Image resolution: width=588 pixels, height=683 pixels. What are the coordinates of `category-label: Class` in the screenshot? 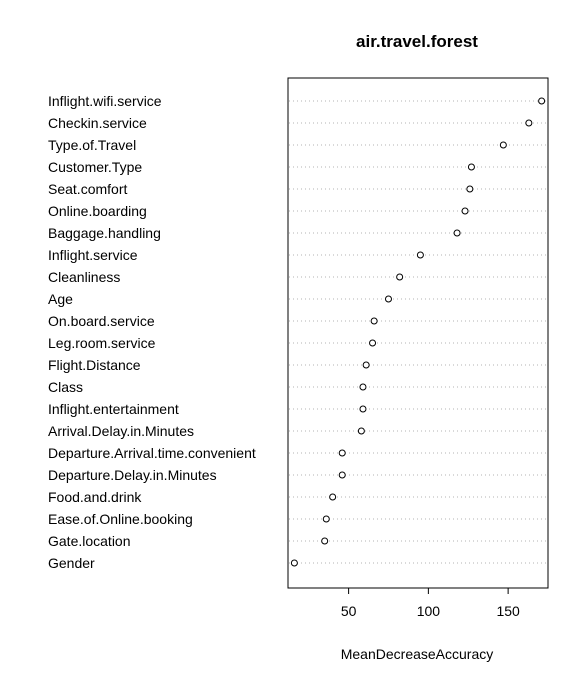 It's located at (65, 387).